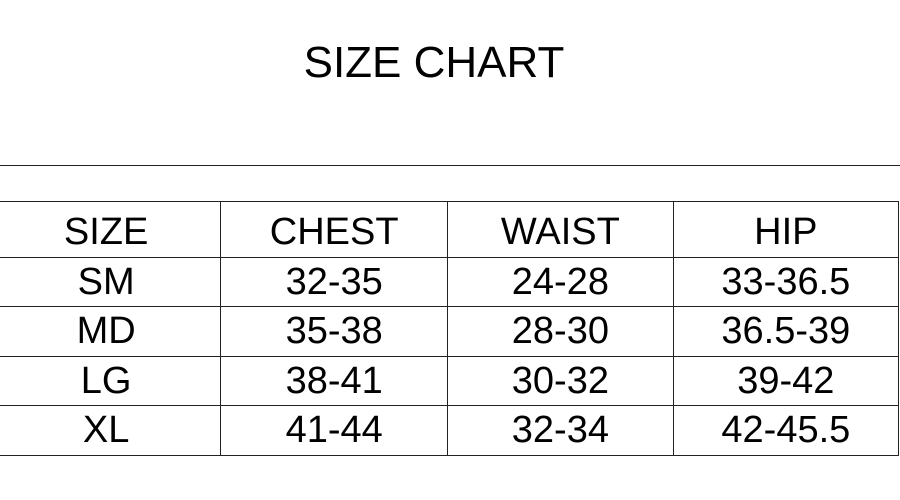 This screenshot has height=500, width=900. Describe the element at coordinates (560, 331) in the screenshot. I see `cell-waist: 28-30` at that location.